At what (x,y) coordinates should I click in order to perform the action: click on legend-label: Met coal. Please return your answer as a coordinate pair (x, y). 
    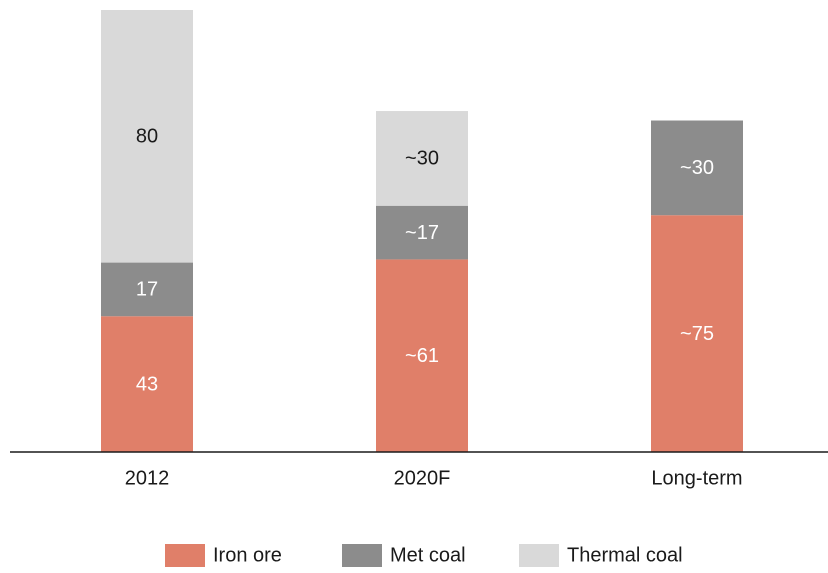
    Looking at the image, I should click on (428, 555).